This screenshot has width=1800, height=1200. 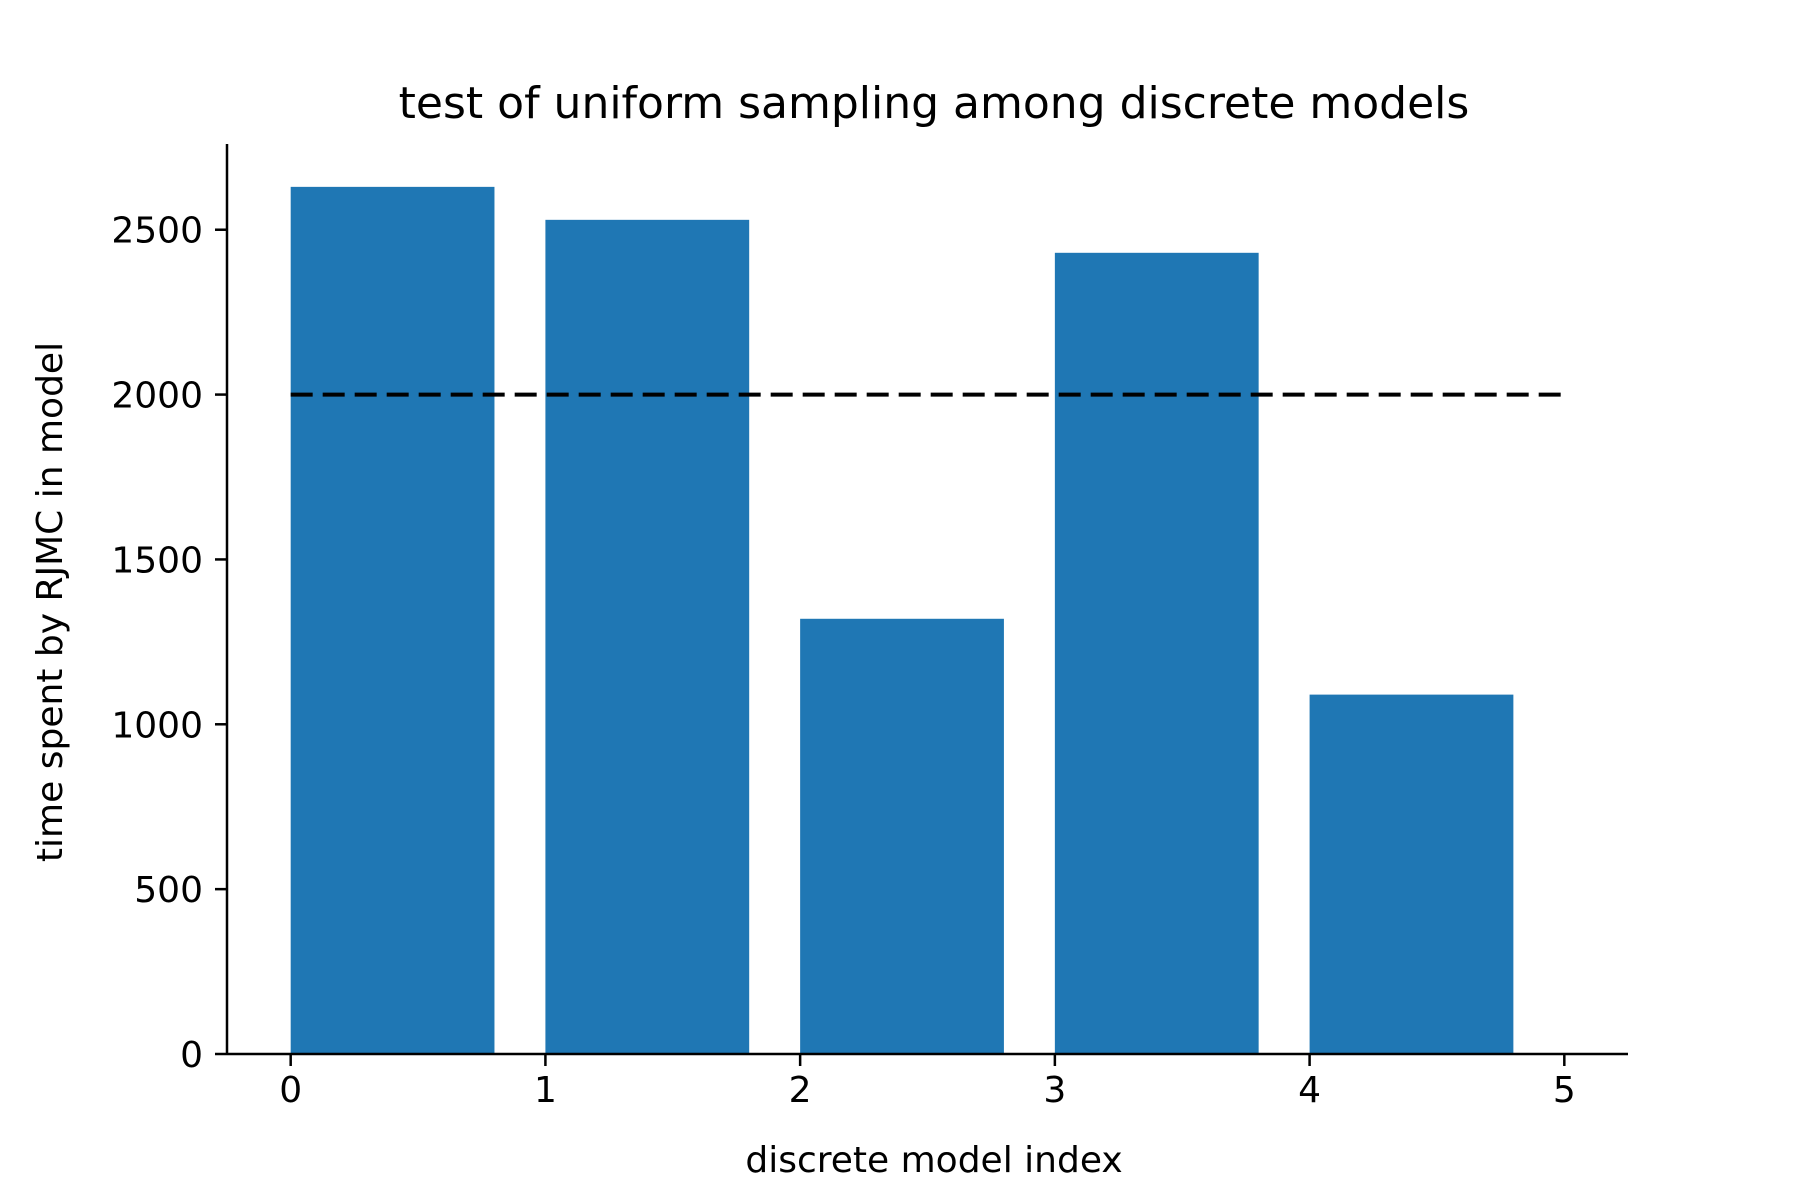 I want to click on y-tick-label: 2500, so click(x=157, y=231).